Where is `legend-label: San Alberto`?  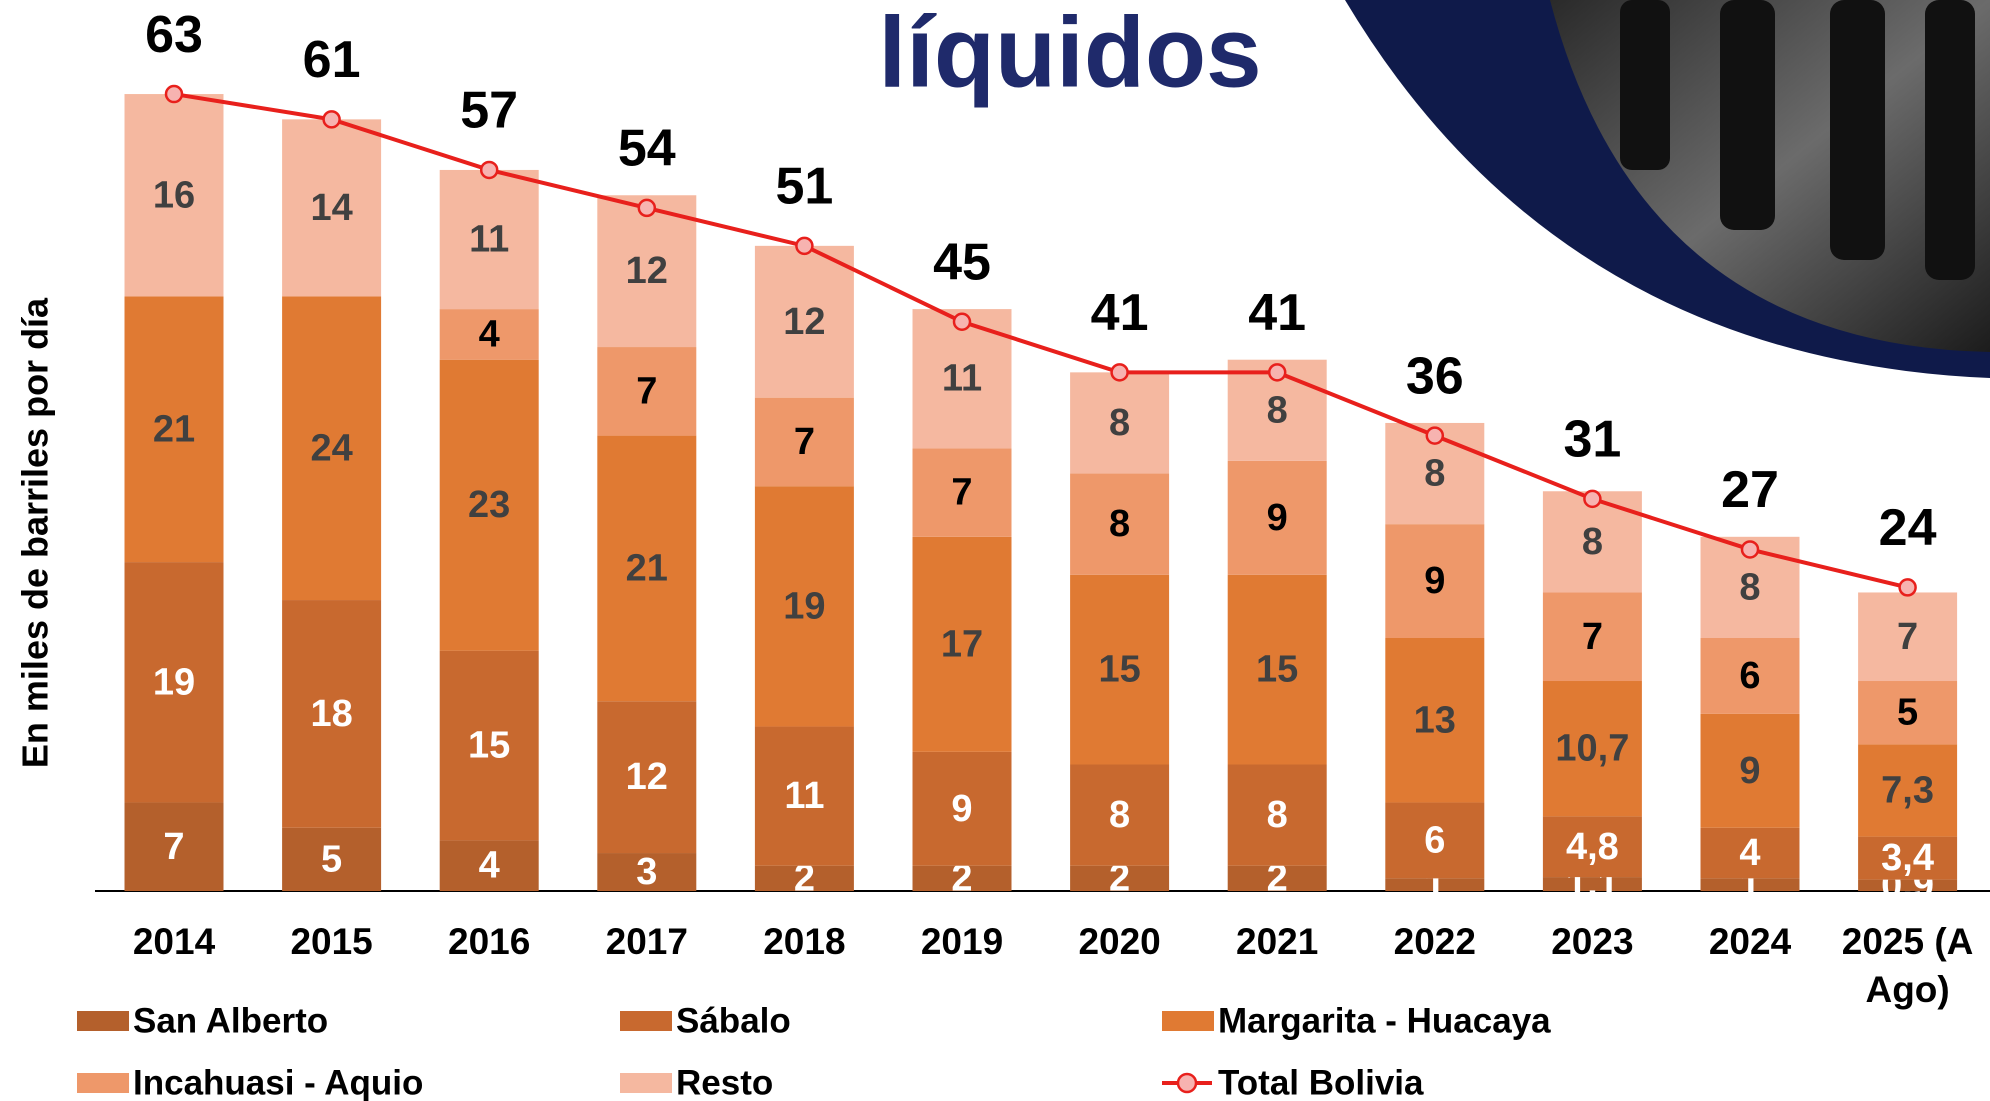
legend-label: San Alberto is located at coordinates (230, 1020).